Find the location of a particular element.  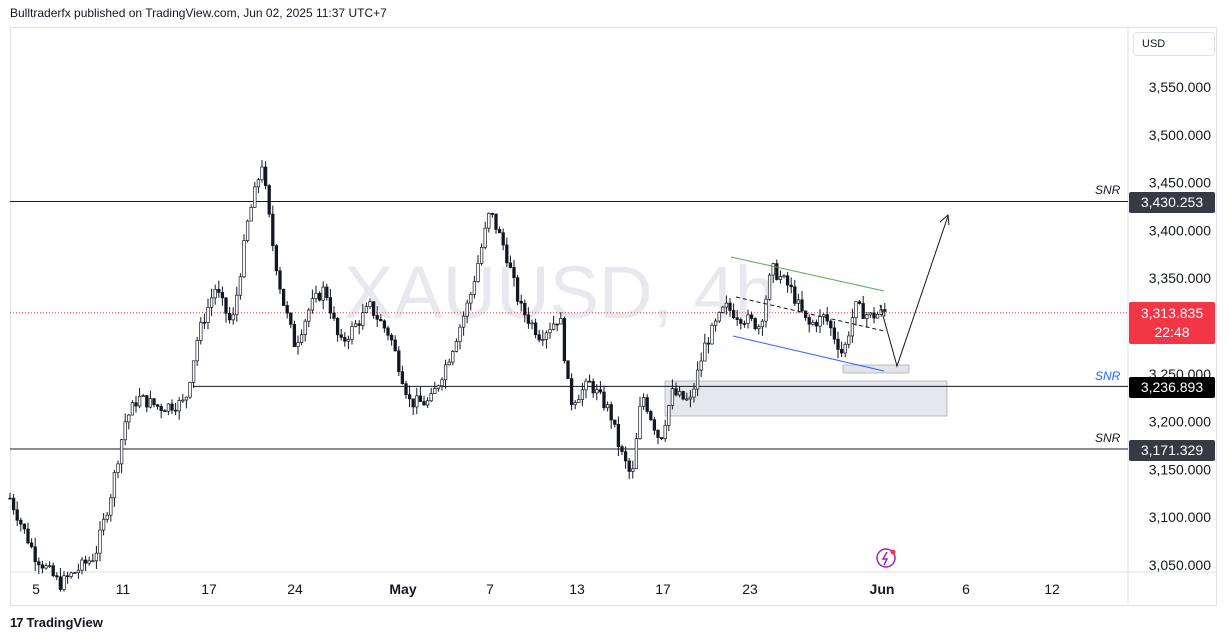

brand-footer: 17 TradingView is located at coordinates (56, 622).